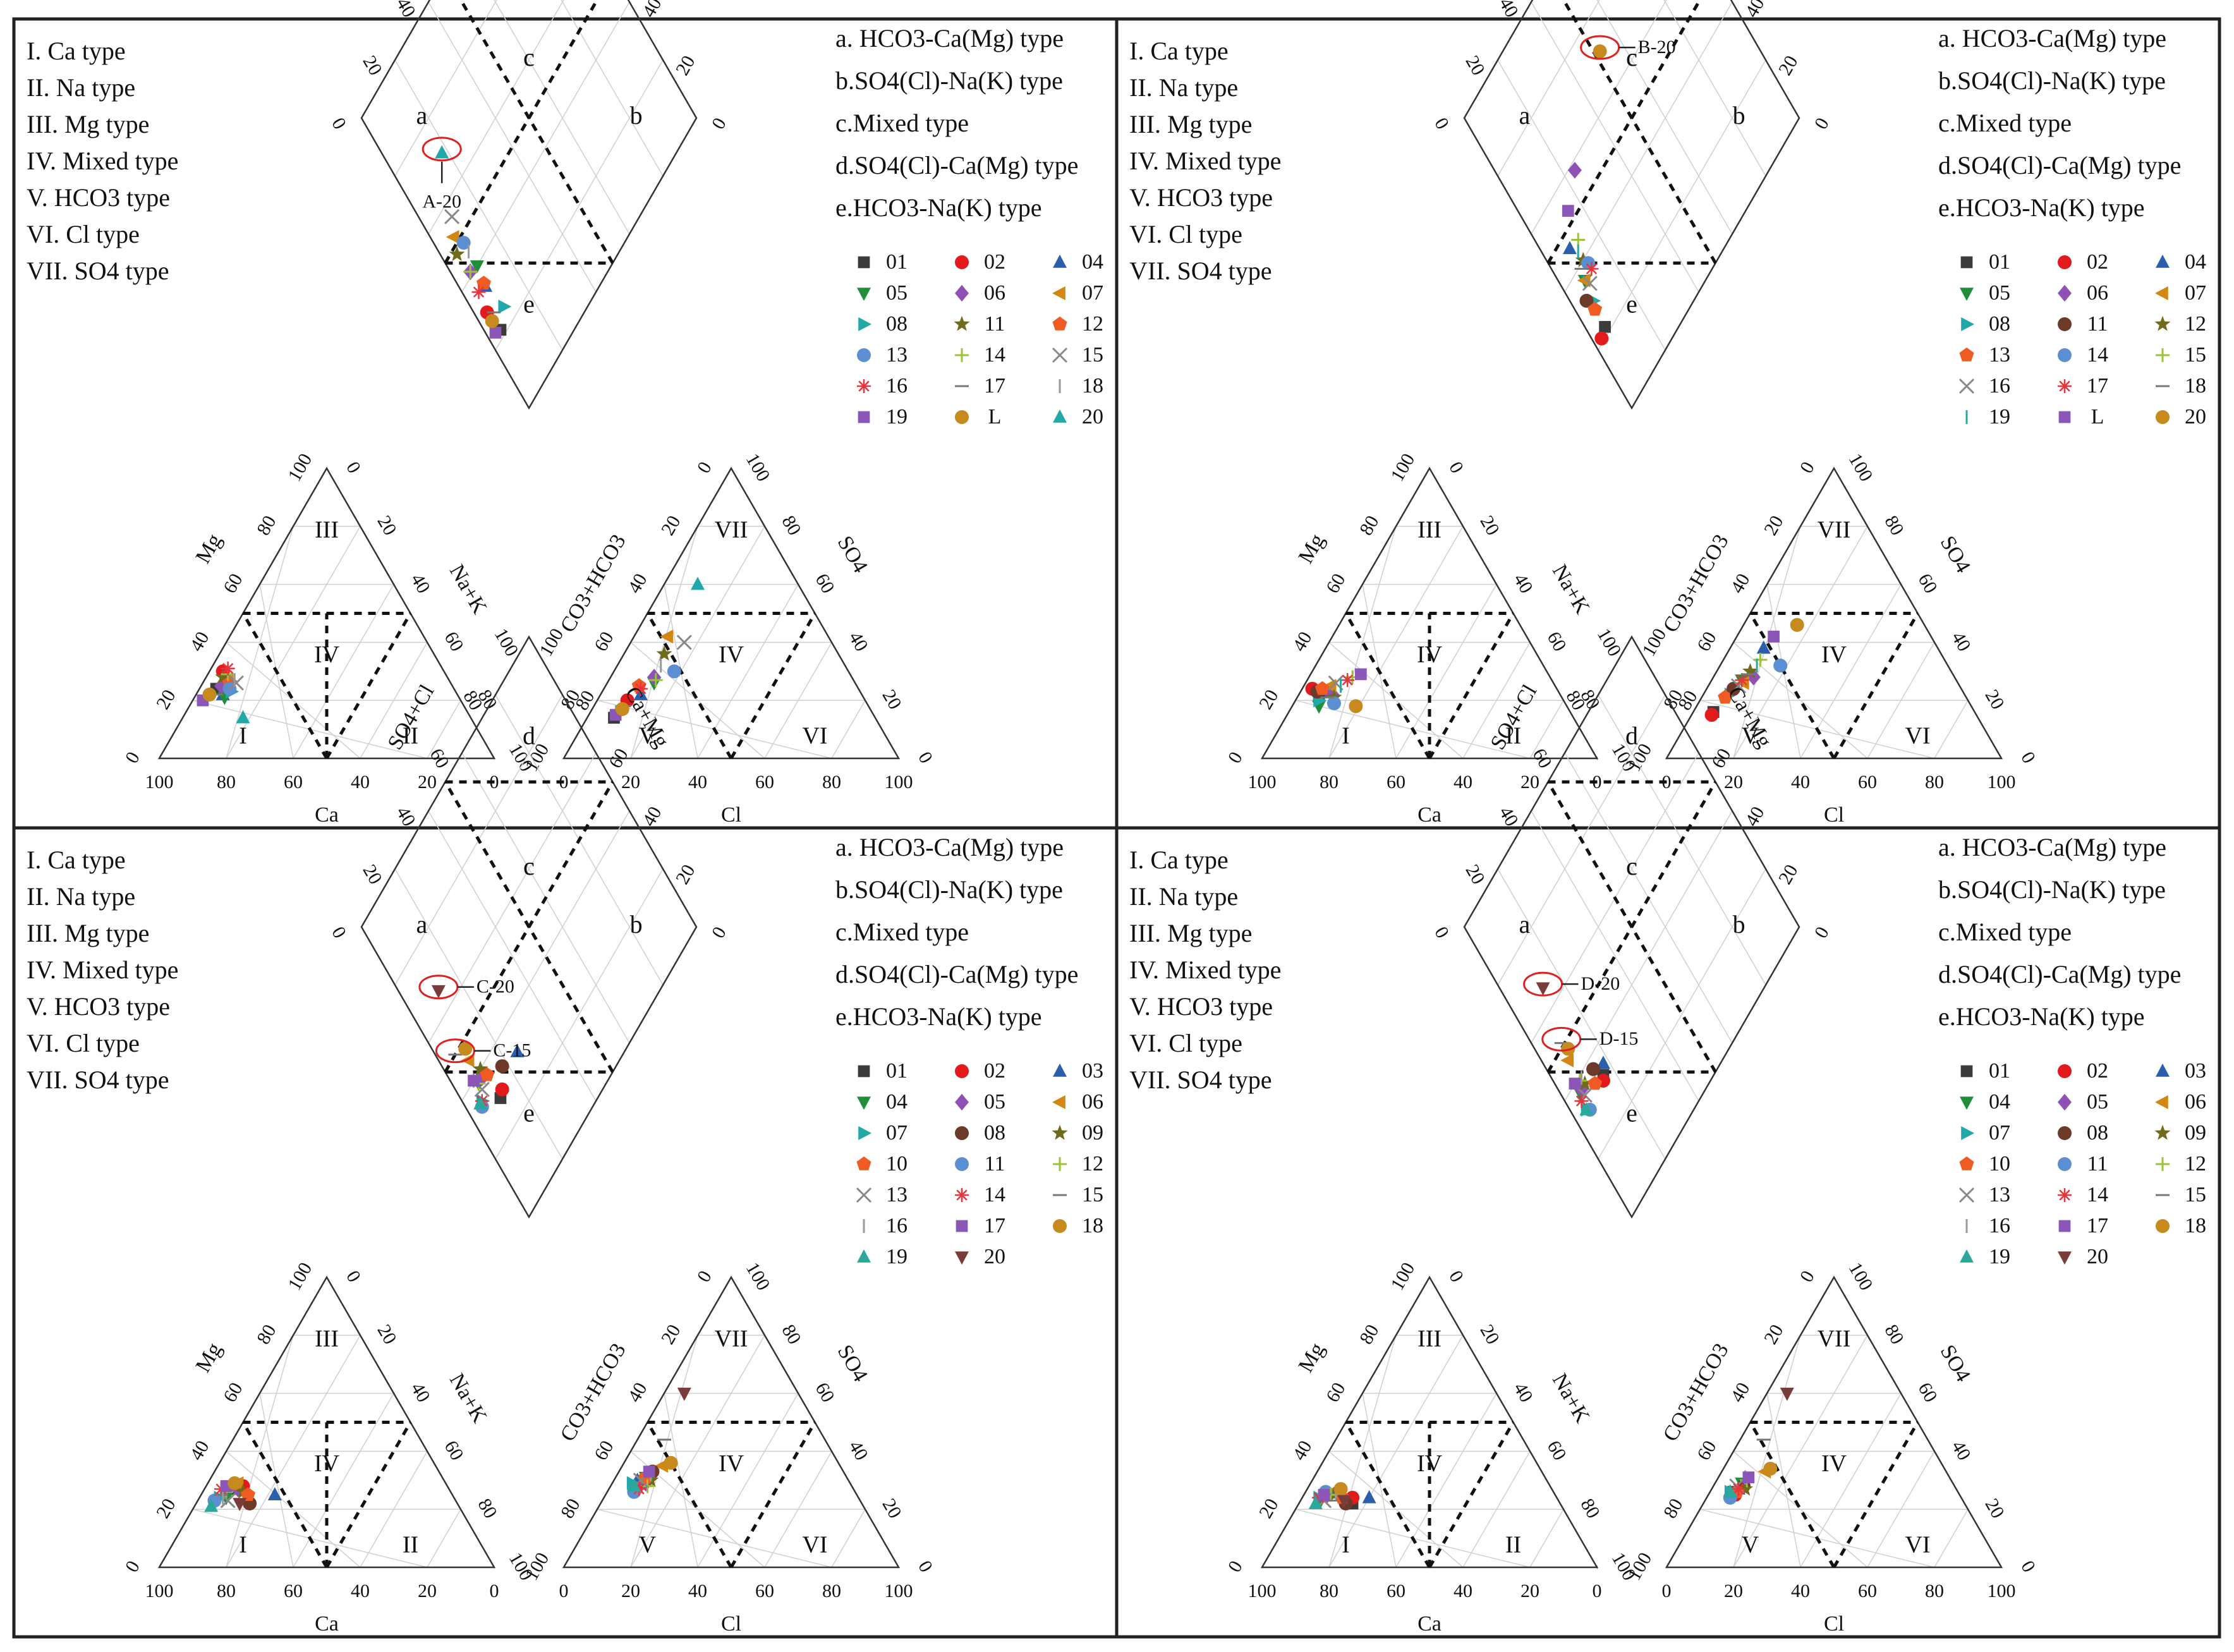  I want to click on type-legend-item: VI. Cl type, so click(83, 234).